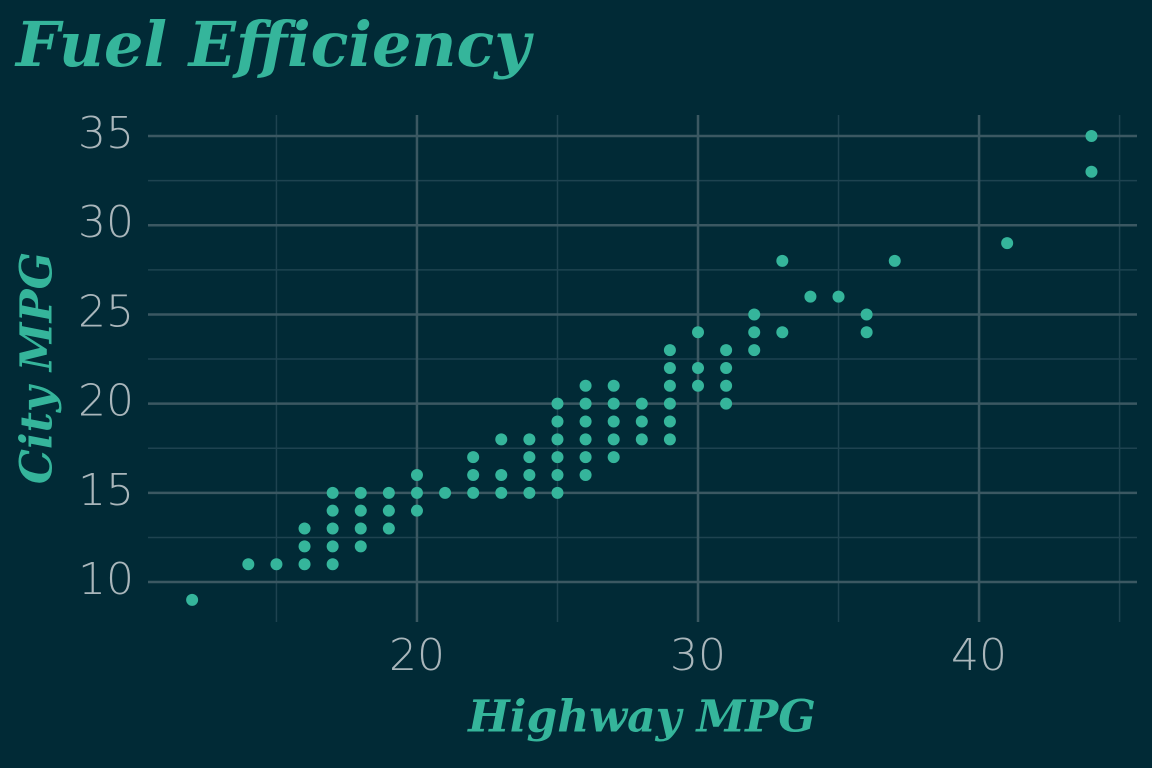  What do you see at coordinates (37, 368) in the screenshot?
I see `y-axis-label: City MPG` at bounding box center [37, 368].